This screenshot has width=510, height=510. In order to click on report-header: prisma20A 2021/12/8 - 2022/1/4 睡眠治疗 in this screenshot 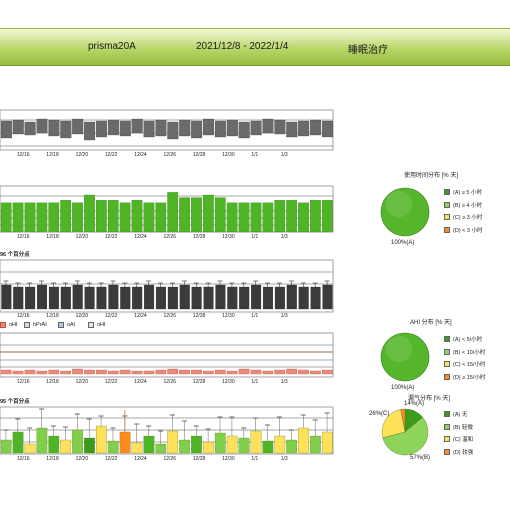, I will do `click(255, 47)`.